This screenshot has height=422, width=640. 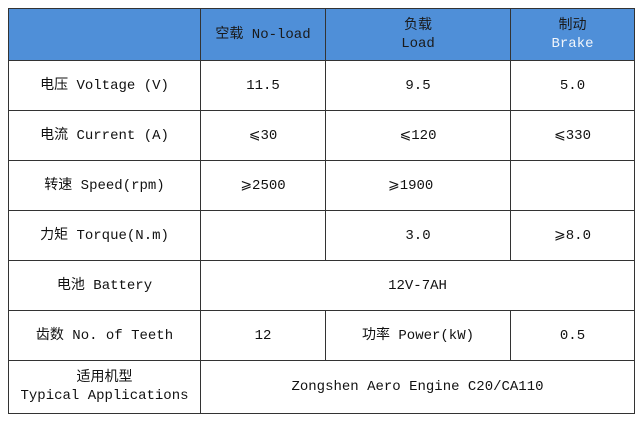 I want to click on cell-line: Typical Applications, so click(x=104, y=396).